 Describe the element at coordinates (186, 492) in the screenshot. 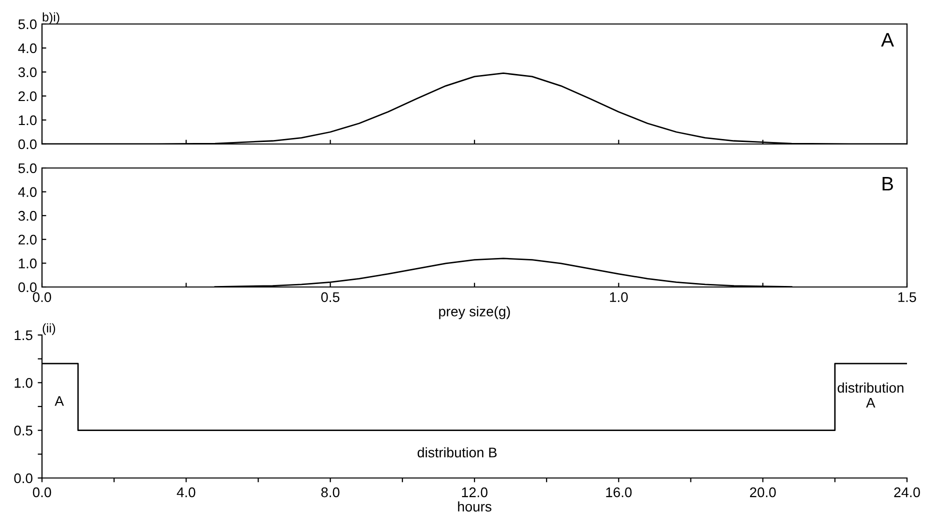

I see `x-tick-label: 4.0` at that location.